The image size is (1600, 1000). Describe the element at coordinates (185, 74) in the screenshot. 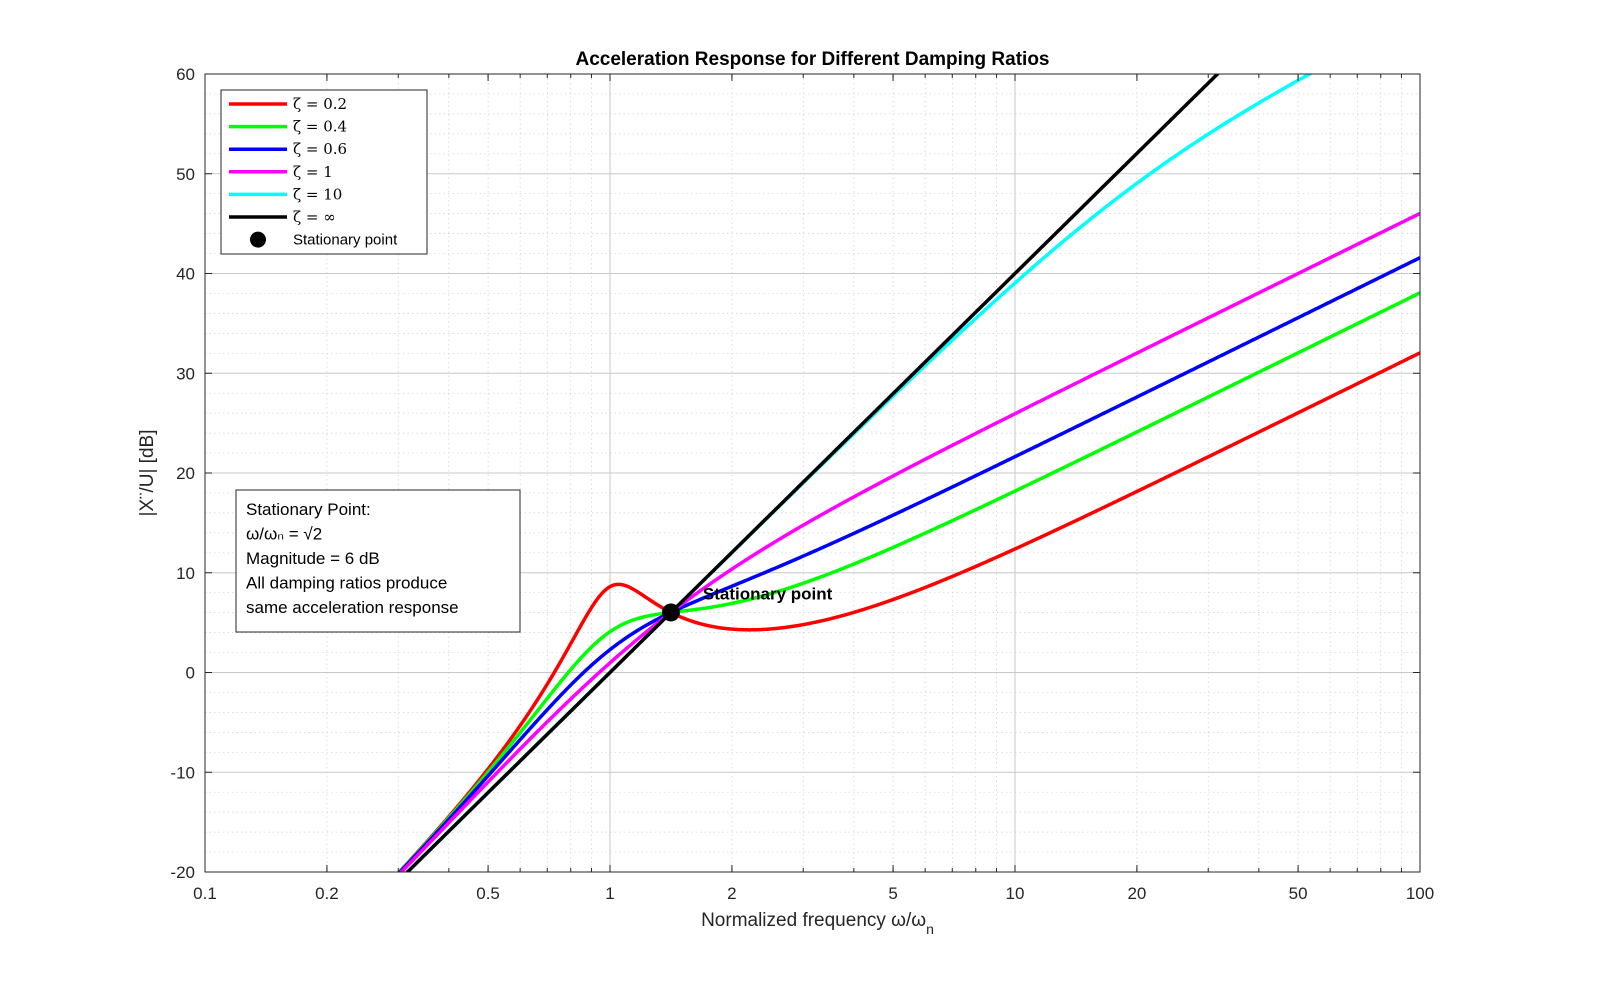

I see `y-tick-label: 60` at that location.